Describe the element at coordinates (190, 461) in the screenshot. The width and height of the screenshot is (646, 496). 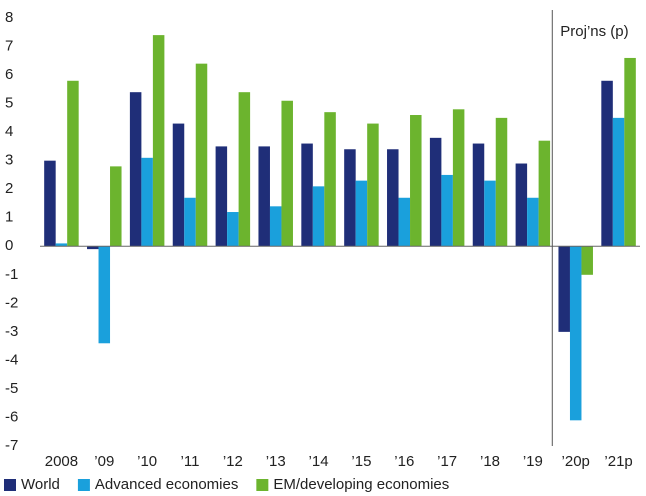
I see `x-tick-label: ’11` at that location.